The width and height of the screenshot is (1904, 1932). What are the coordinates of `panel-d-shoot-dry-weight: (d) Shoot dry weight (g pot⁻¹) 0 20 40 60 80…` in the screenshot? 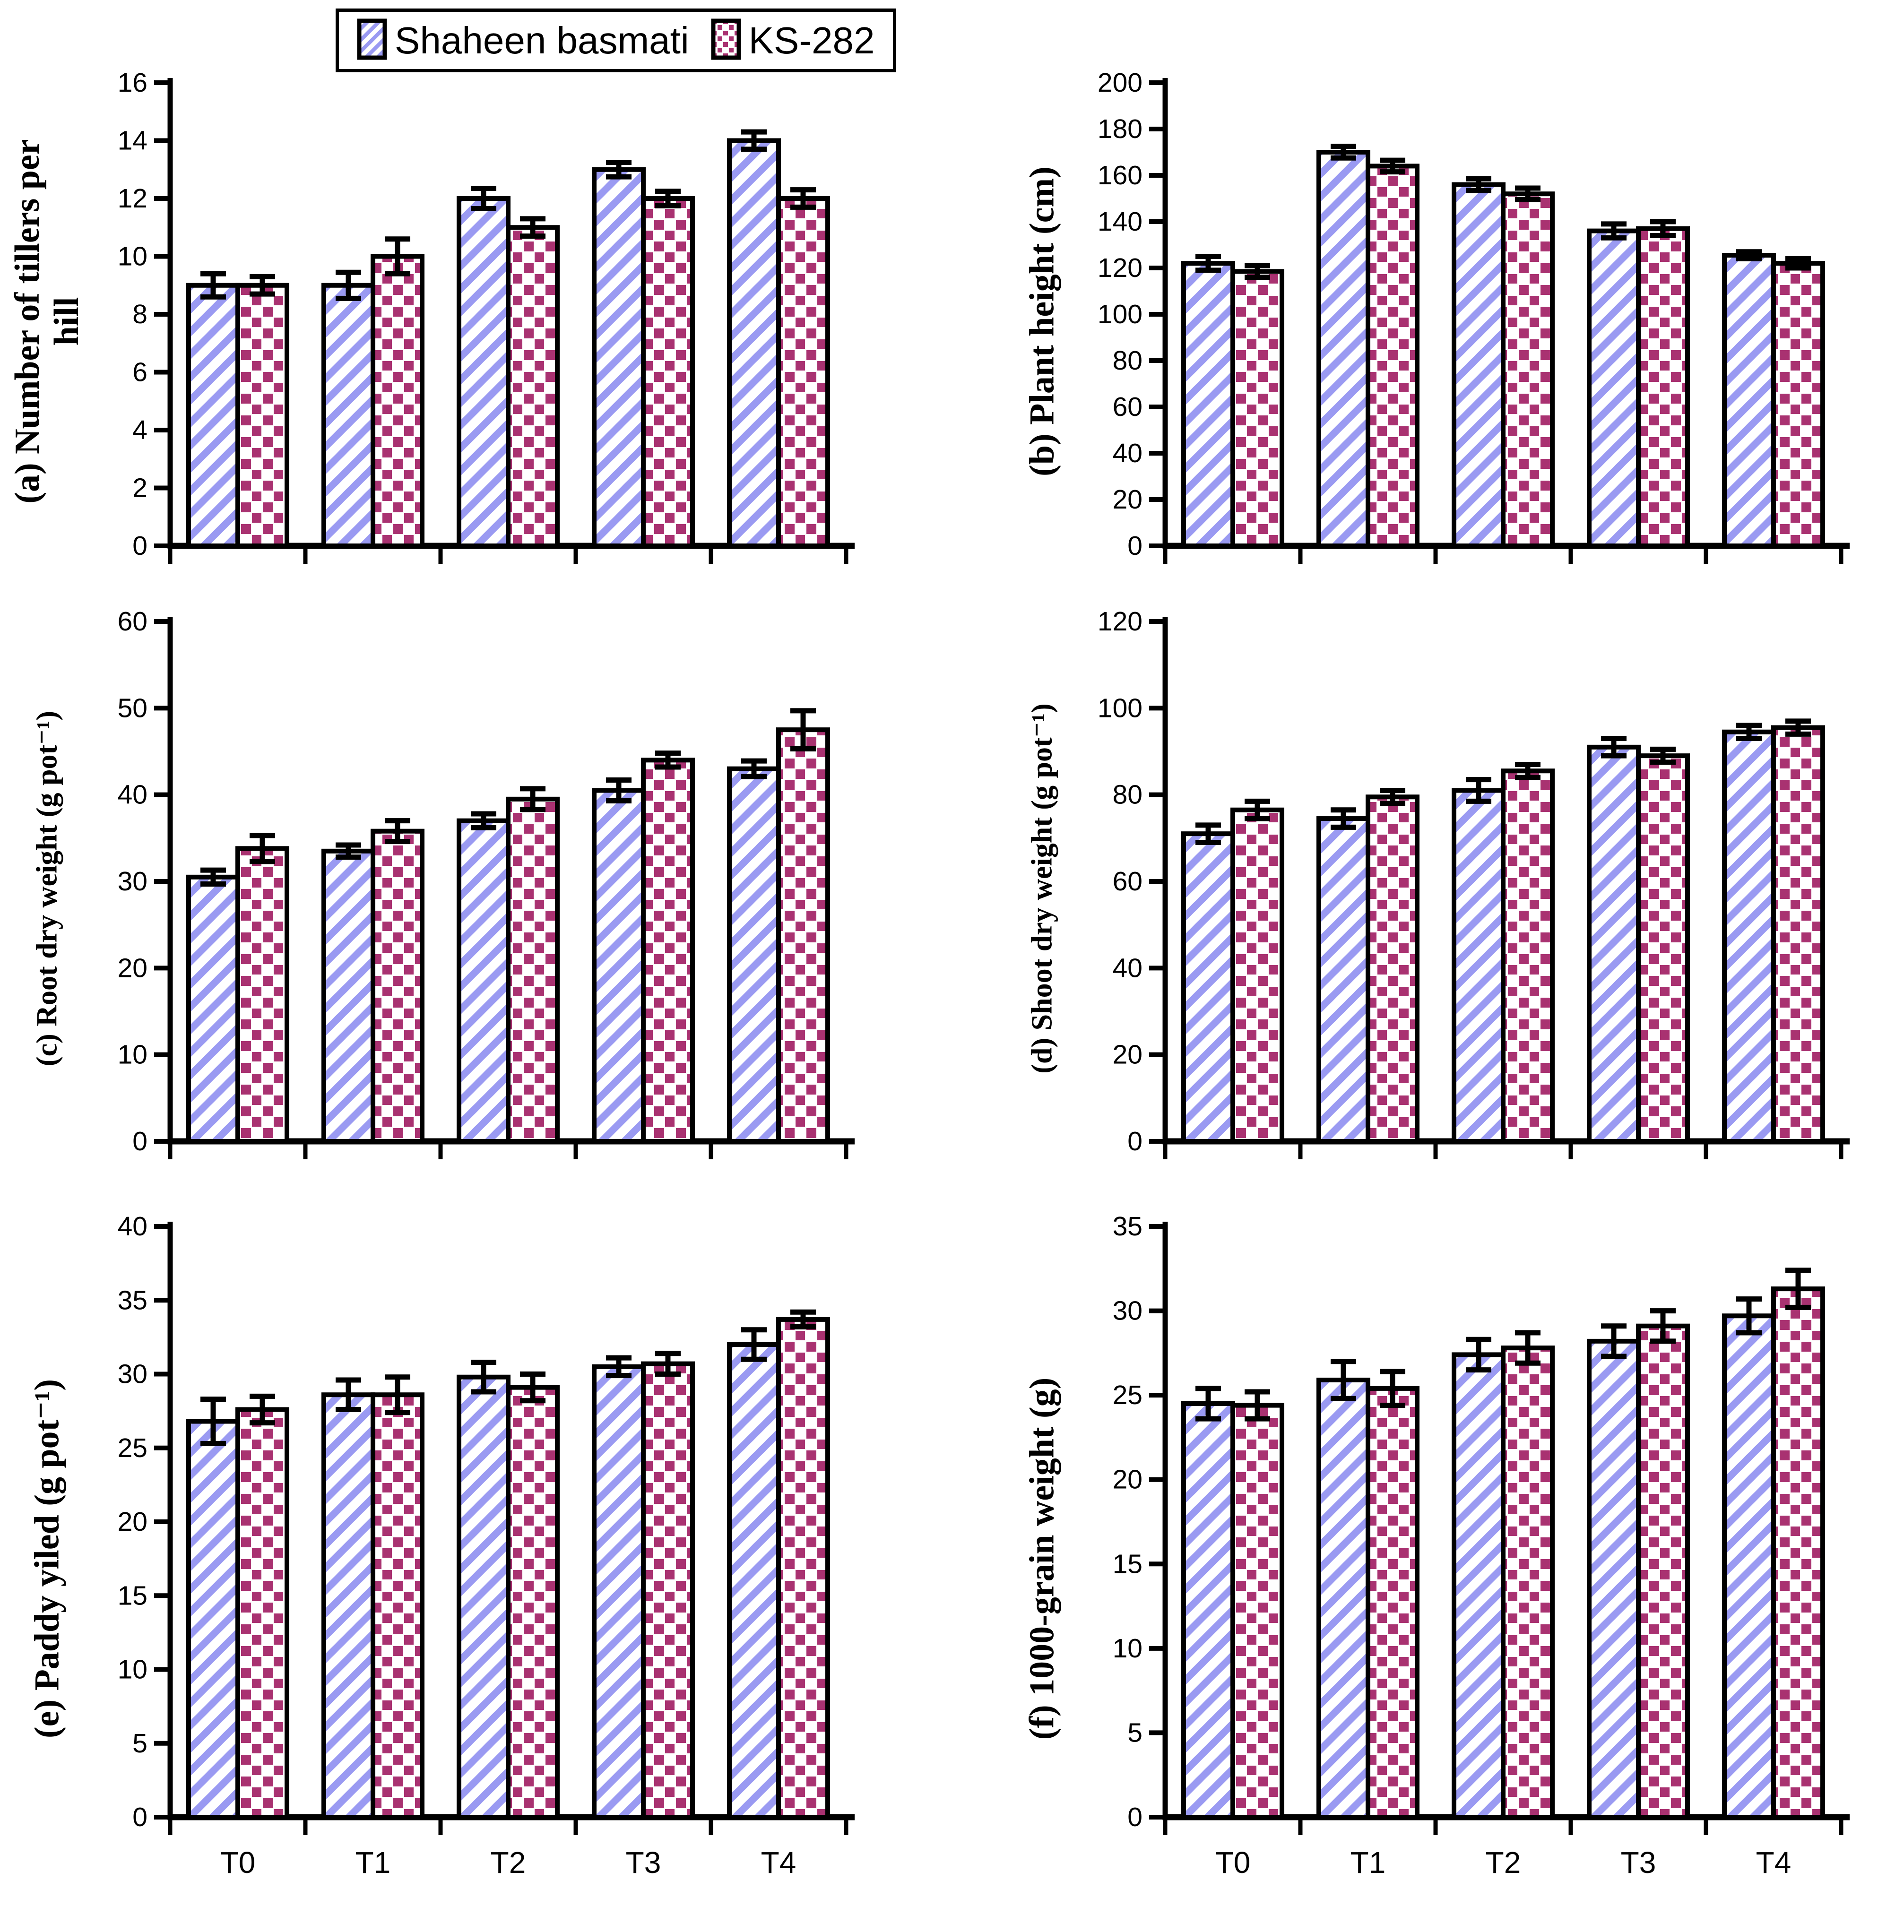 It's located at (1439, 888).